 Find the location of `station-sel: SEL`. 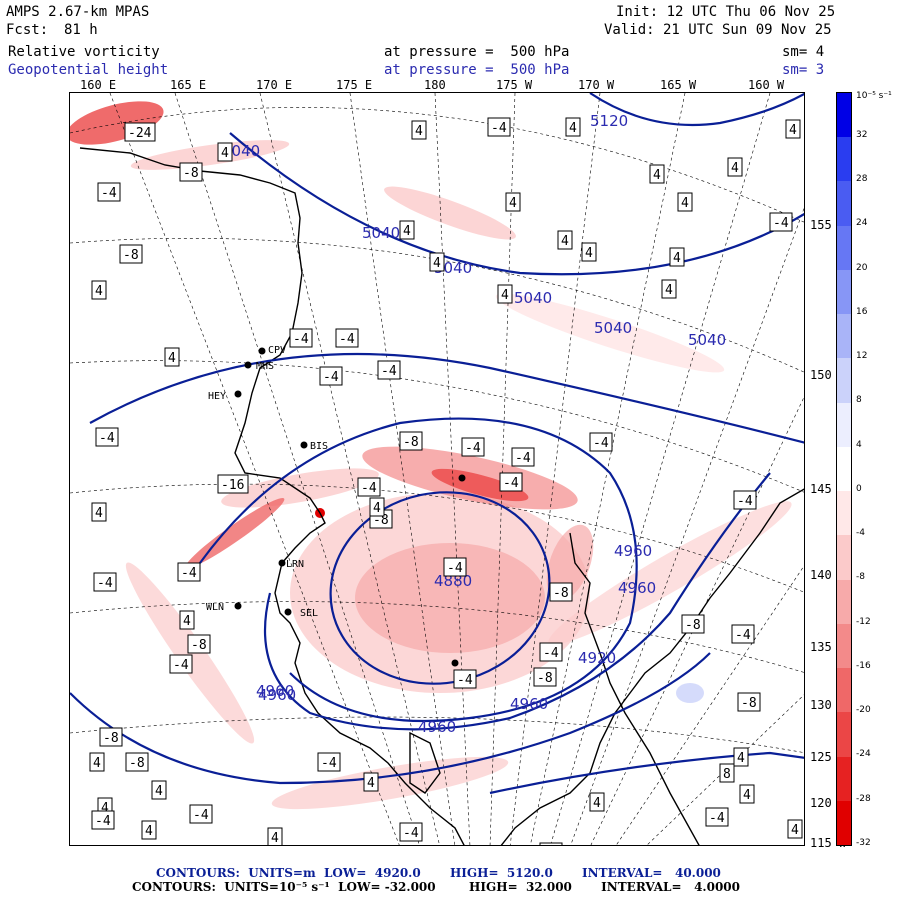

station-sel: SEL is located at coordinates (309, 613).